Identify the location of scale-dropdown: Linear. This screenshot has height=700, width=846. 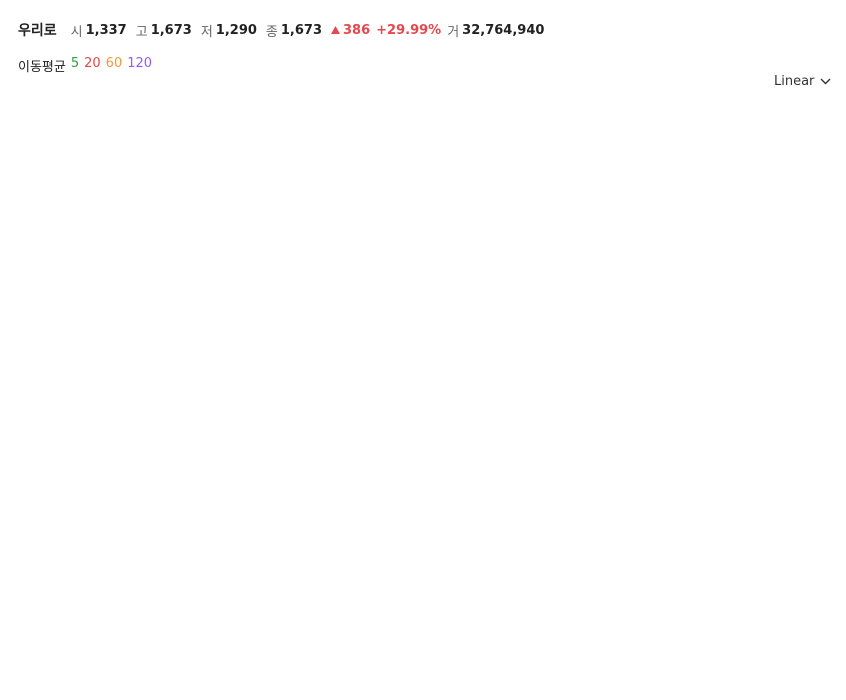
(802, 81).